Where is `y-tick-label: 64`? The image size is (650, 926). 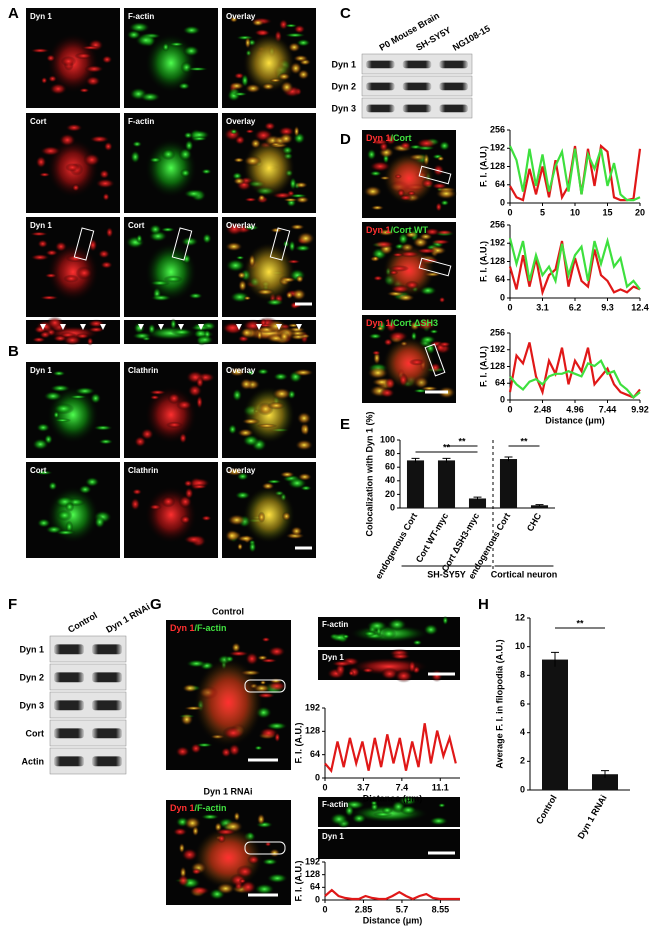
y-tick-label: 64 is located at coordinates (500, 184).